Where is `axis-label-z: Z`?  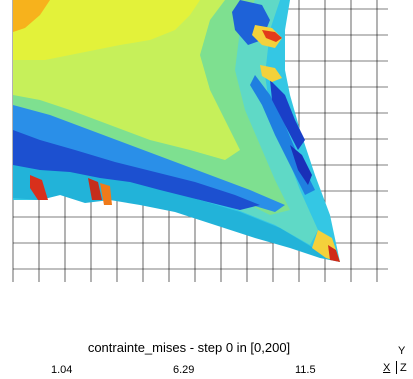 axis-label-z: Z is located at coordinates (403, 368).